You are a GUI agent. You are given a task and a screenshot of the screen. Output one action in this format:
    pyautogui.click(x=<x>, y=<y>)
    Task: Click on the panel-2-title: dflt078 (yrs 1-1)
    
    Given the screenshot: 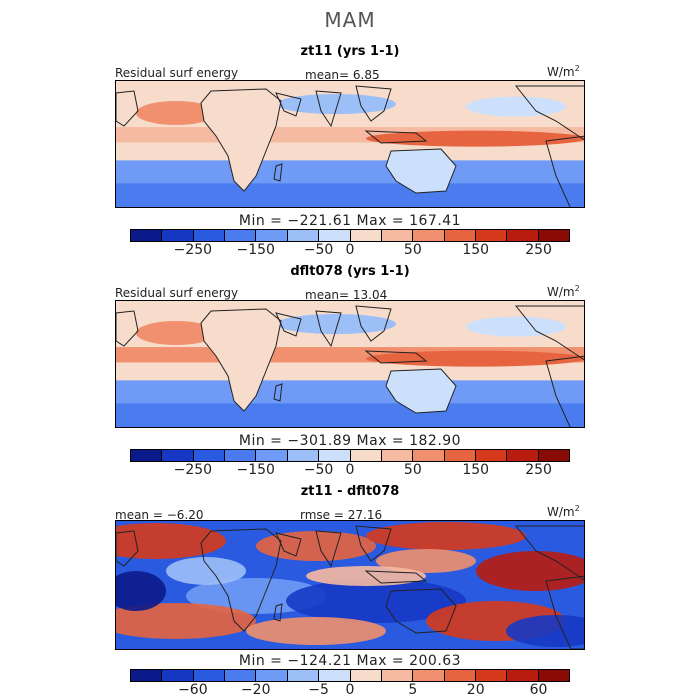 What is the action you would take?
    pyautogui.click(x=350, y=271)
    